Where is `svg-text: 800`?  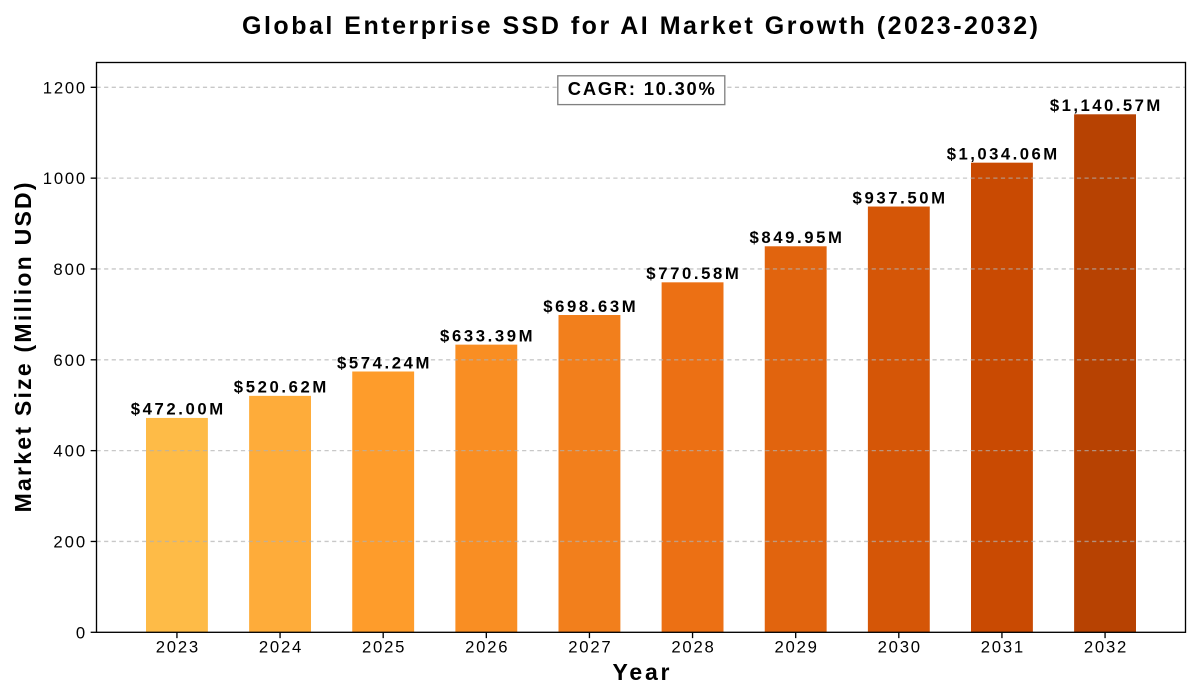
svg-text: 800 is located at coordinates (69, 269).